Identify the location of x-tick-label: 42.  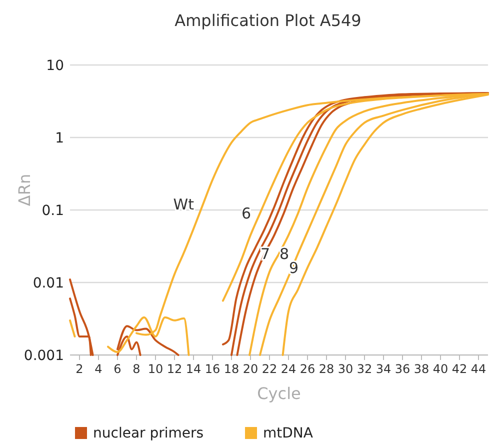
(460, 369).